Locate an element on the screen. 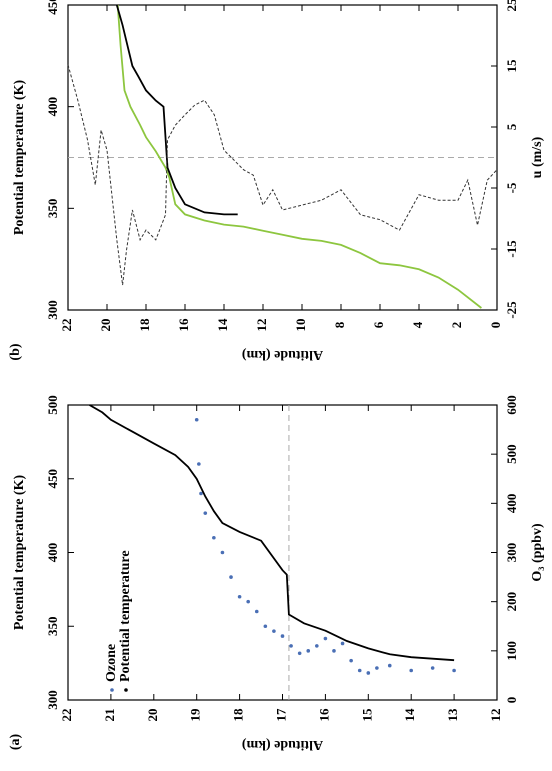 The image size is (552, 771). x-tick-label: 19 is located at coordinates (195, 715).